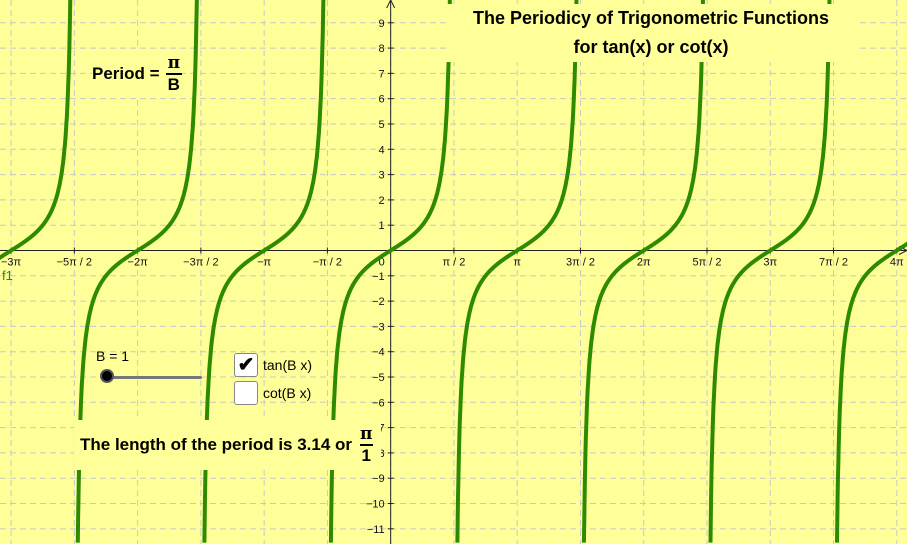 This screenshot has width=907, height=544. I want to click on period-length-text: The length of the period is 3.14 or π 1, so click(227, 445).